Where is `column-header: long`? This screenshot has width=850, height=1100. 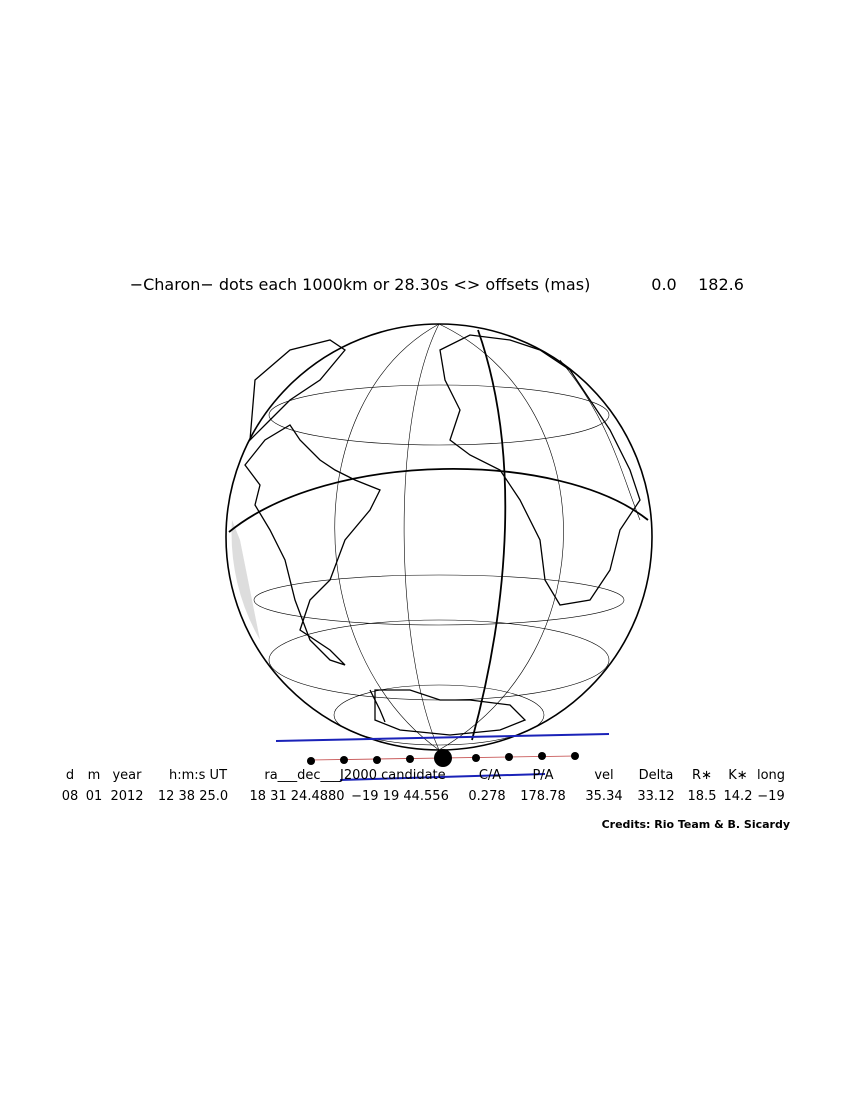 column-header: long is located at coordinates (771, 775).